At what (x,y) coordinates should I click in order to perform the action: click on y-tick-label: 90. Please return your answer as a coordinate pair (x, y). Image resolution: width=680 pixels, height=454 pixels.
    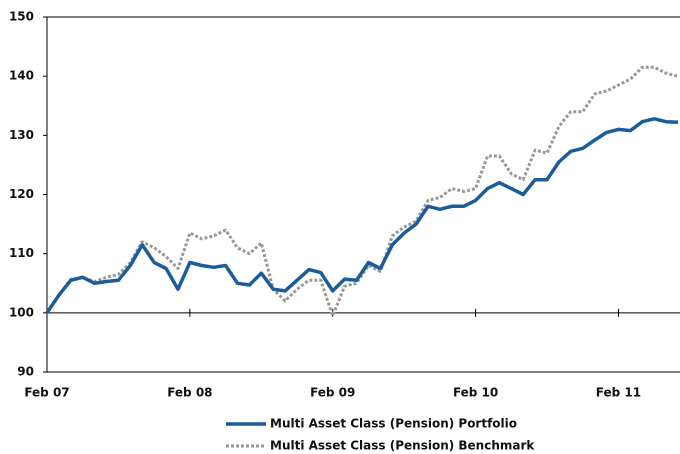
    Looking at the image, I should click on (25, 372).